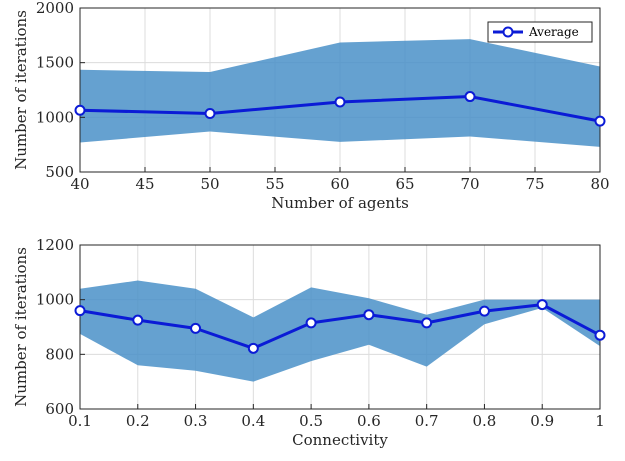 This screenshot has height=461, width=625. What do you see at coordinates (21, 90) in the screenshot?
I see `y-axis-label-agents: Number of iterations` at bounding box center [21, 90].